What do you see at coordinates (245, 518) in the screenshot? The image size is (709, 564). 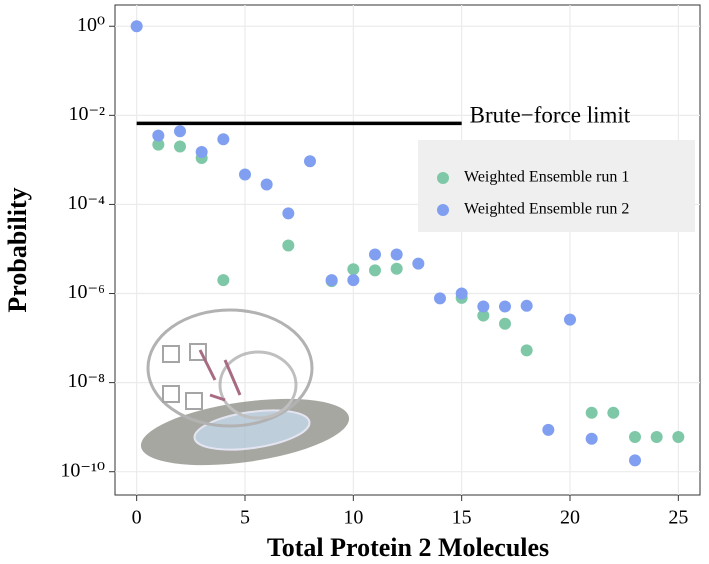 I see `x-tick-label: 5` at bounding box center [245, 518].